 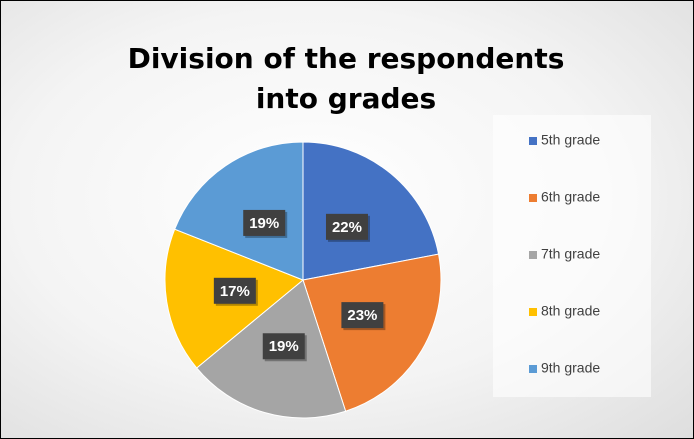 I want to click on legend-label: 6th grade, so click(x=570, y=197).